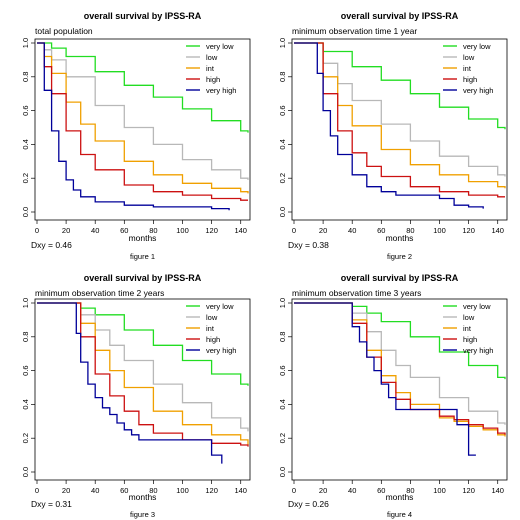 Image resolution: width=520 pixels, height=520 pixels. I want to click on legend-label-int-1: int, so click(210, 68).